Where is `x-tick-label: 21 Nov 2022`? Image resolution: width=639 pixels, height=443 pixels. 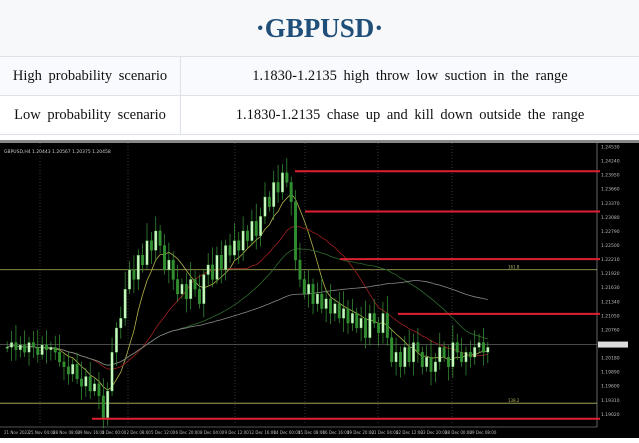 x-tick-label: 21 Nov 2022 is located at coordinates (17, 432).